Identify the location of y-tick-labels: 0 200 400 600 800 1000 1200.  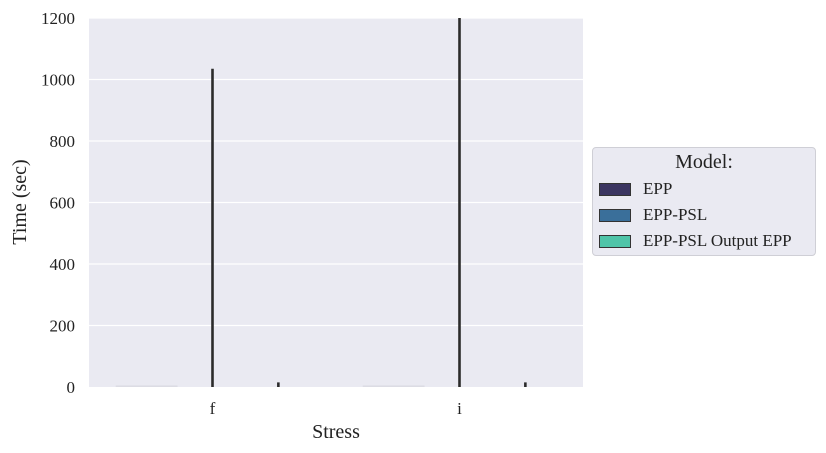
(58, 203).